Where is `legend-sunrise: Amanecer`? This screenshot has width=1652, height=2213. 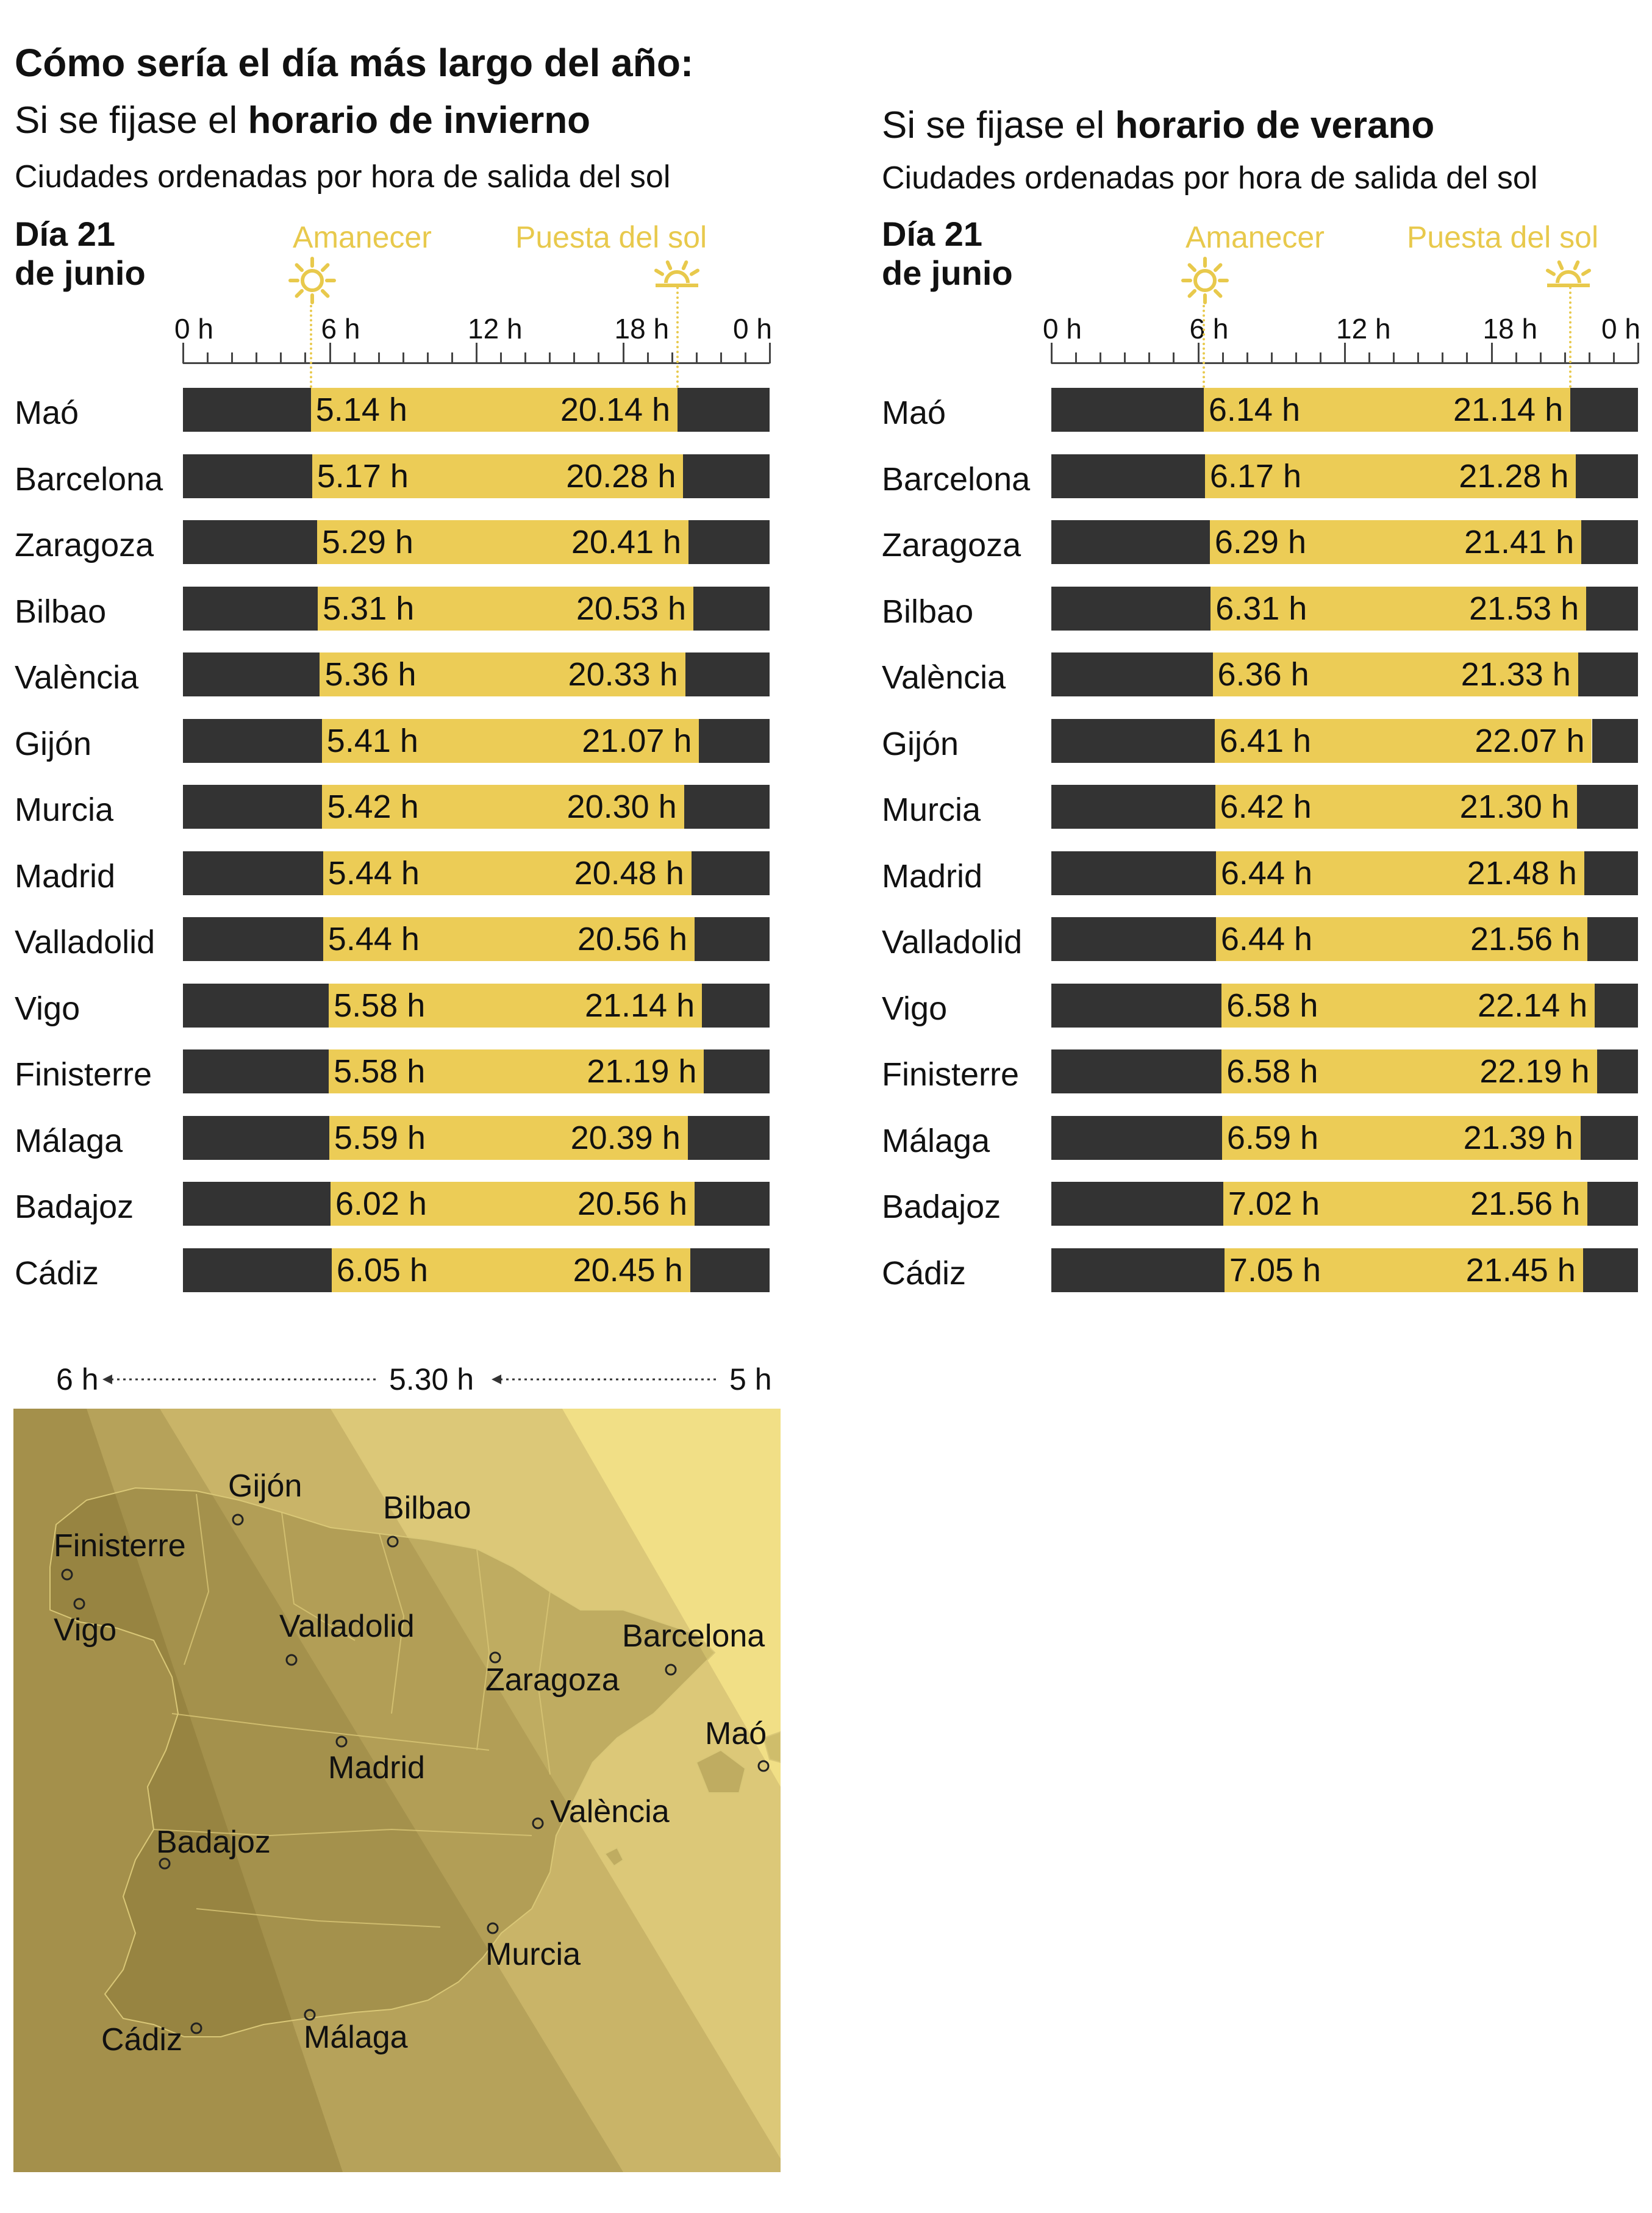 legend-sunrise: Amanecer is located at coordinates (363, 237).